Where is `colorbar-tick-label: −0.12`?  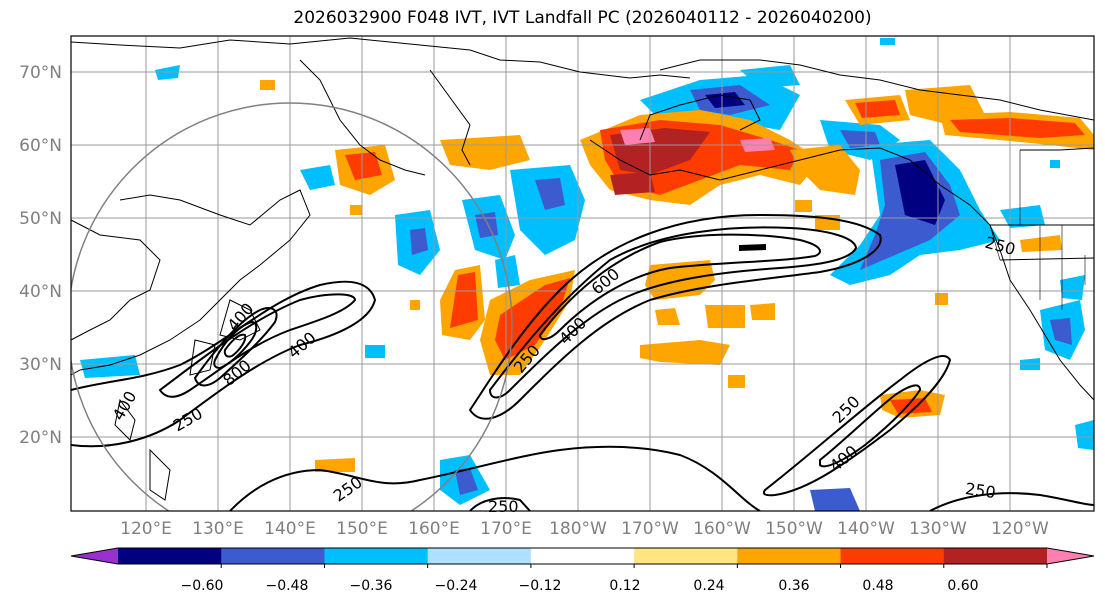 colorbar-tick-label: −0.12 is located at coordinates (540, 586).